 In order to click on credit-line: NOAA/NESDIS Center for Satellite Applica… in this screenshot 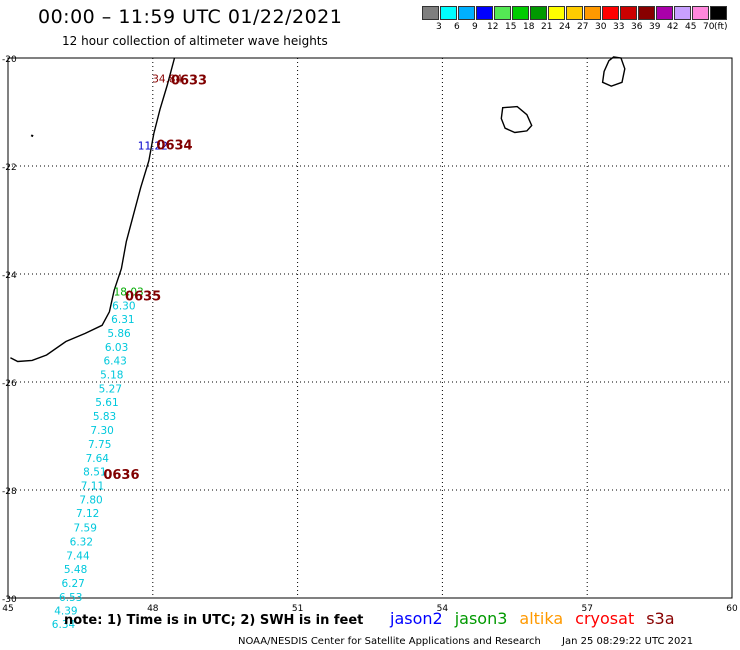, I will do `click(465, 641)`.